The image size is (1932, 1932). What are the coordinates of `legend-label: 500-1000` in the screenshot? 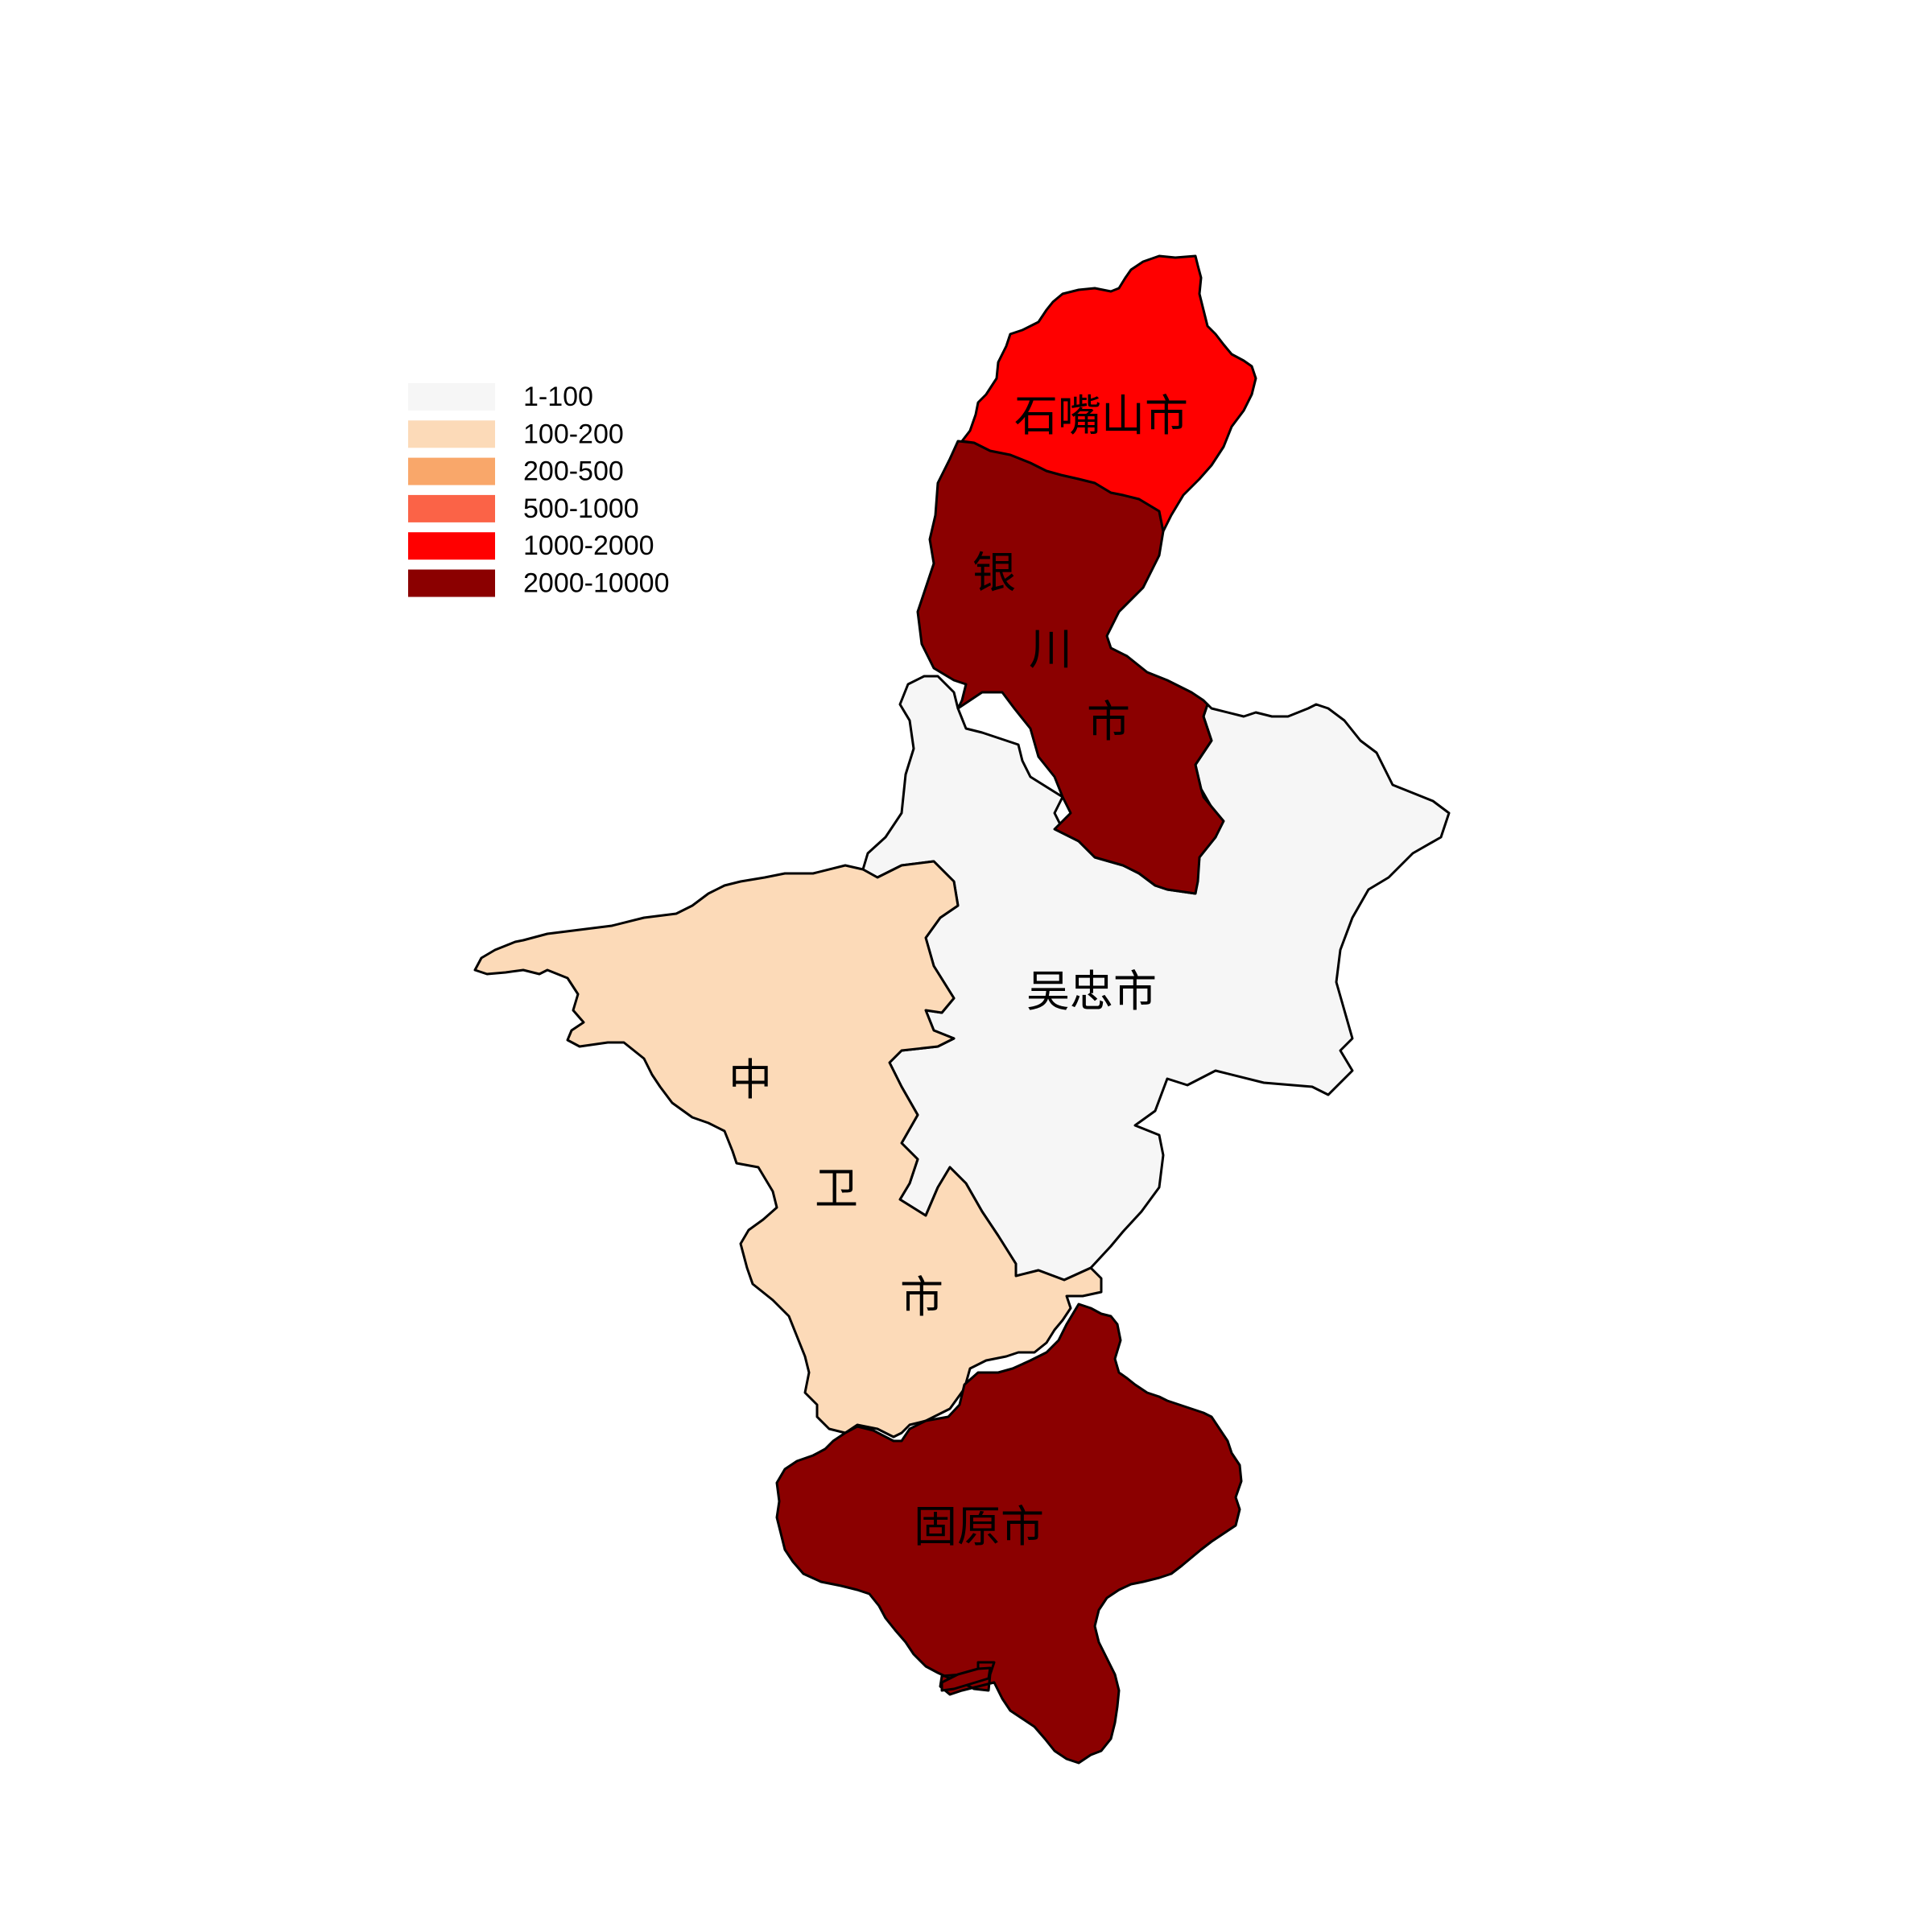 It's located at (581, 508).